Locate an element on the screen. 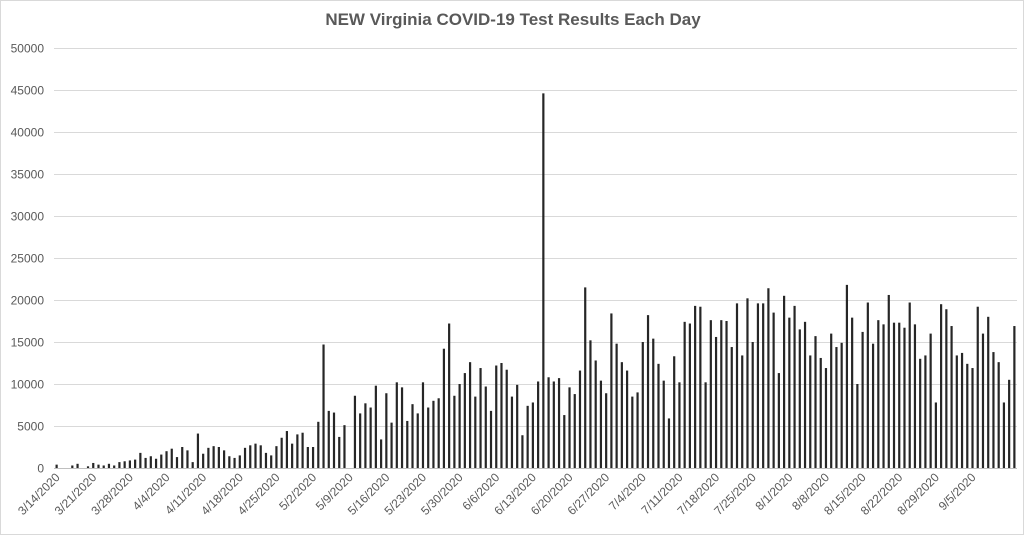 The height and width of the screenshot is (536, 1024). y-tick-label: 40000 is located at coordinates (28, 133).